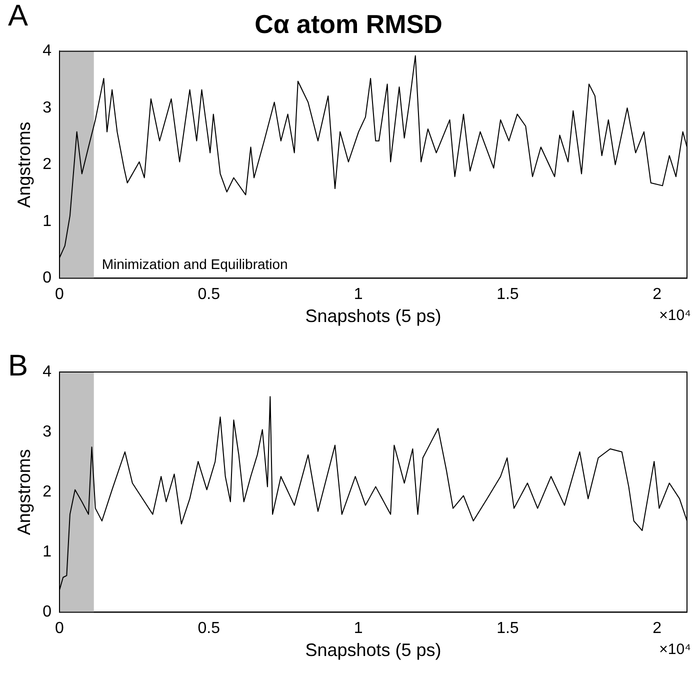 This screenshot has height=684, width=693. Describe the element at coordinates (348, 23) in the screenshot. I see `chart-title: Cα atom RMSD` at that location.